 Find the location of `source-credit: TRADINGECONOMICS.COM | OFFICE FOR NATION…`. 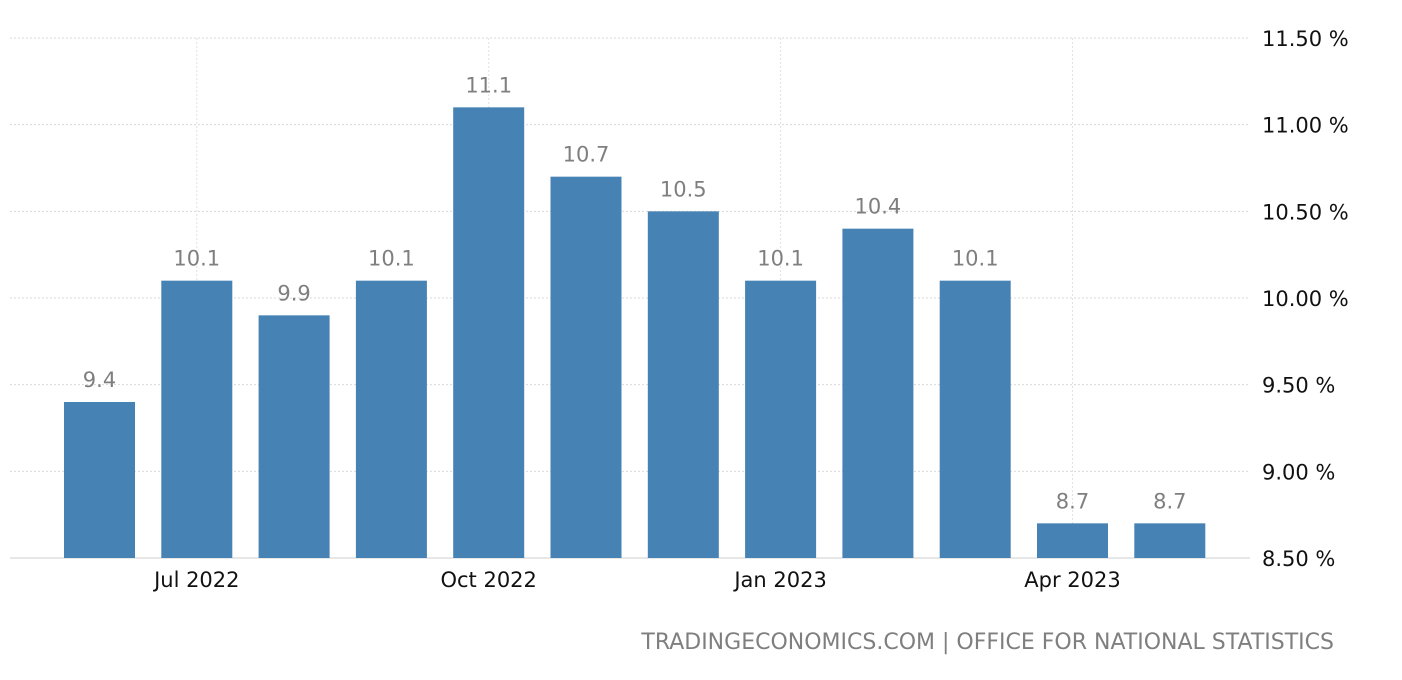

source-credit: TRADINGECONOMICS.COM | OFFICE FOR NATION… is located at coordinates (987, 642).